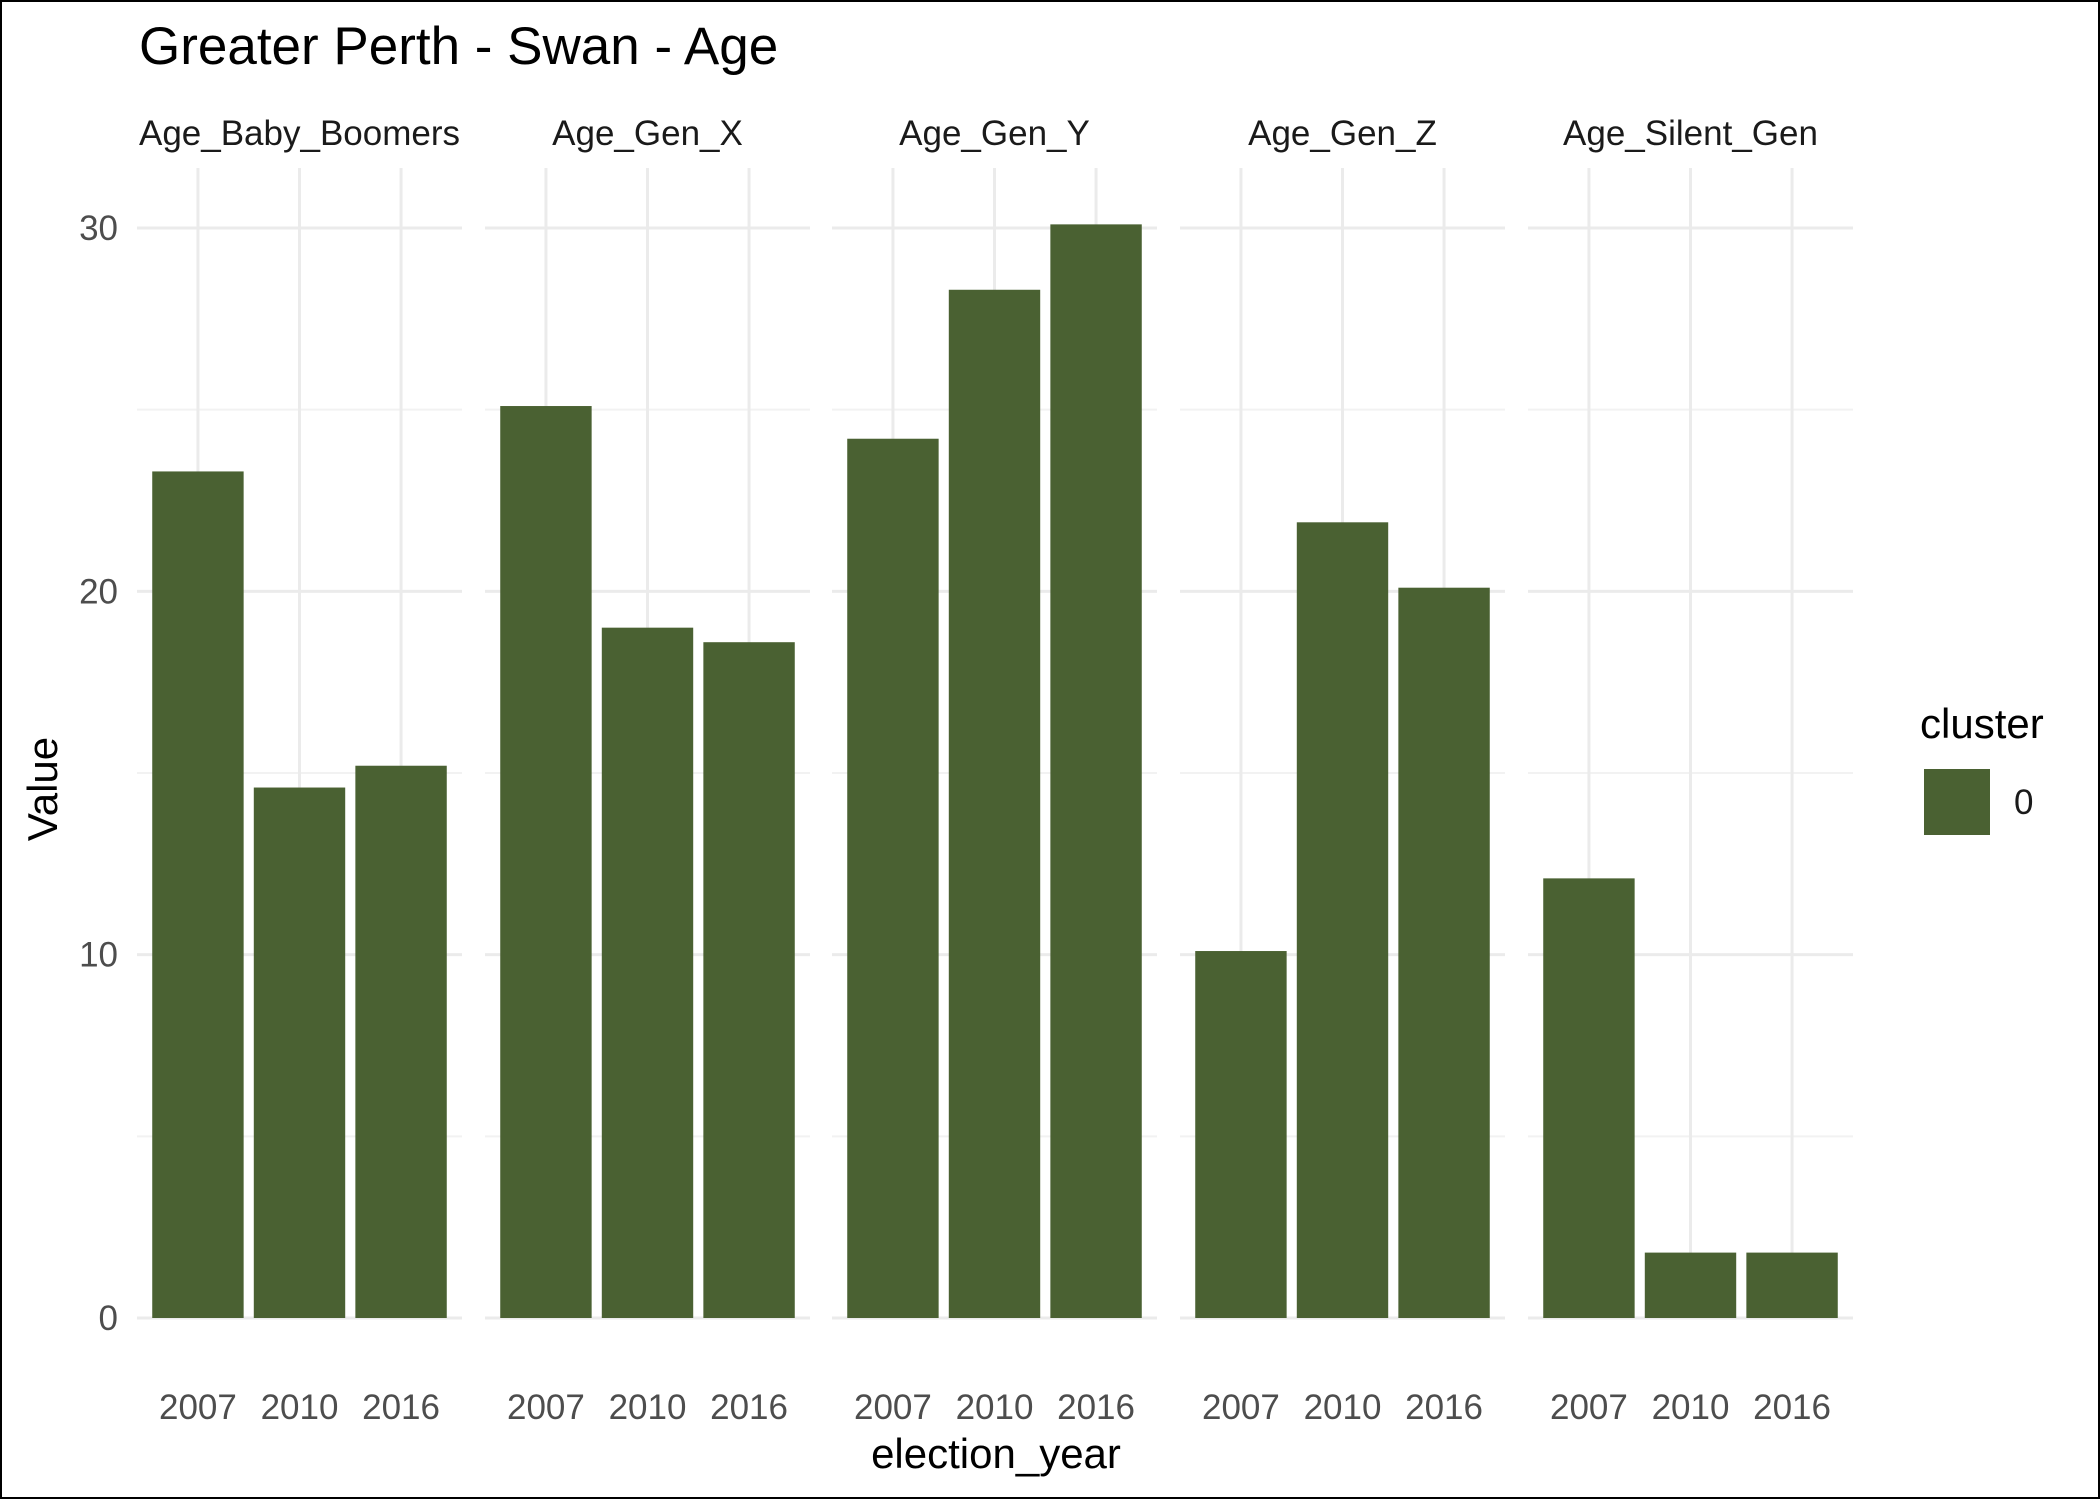  I want to click on bar-age-silent-gen-2016, so click(1792, 1285).